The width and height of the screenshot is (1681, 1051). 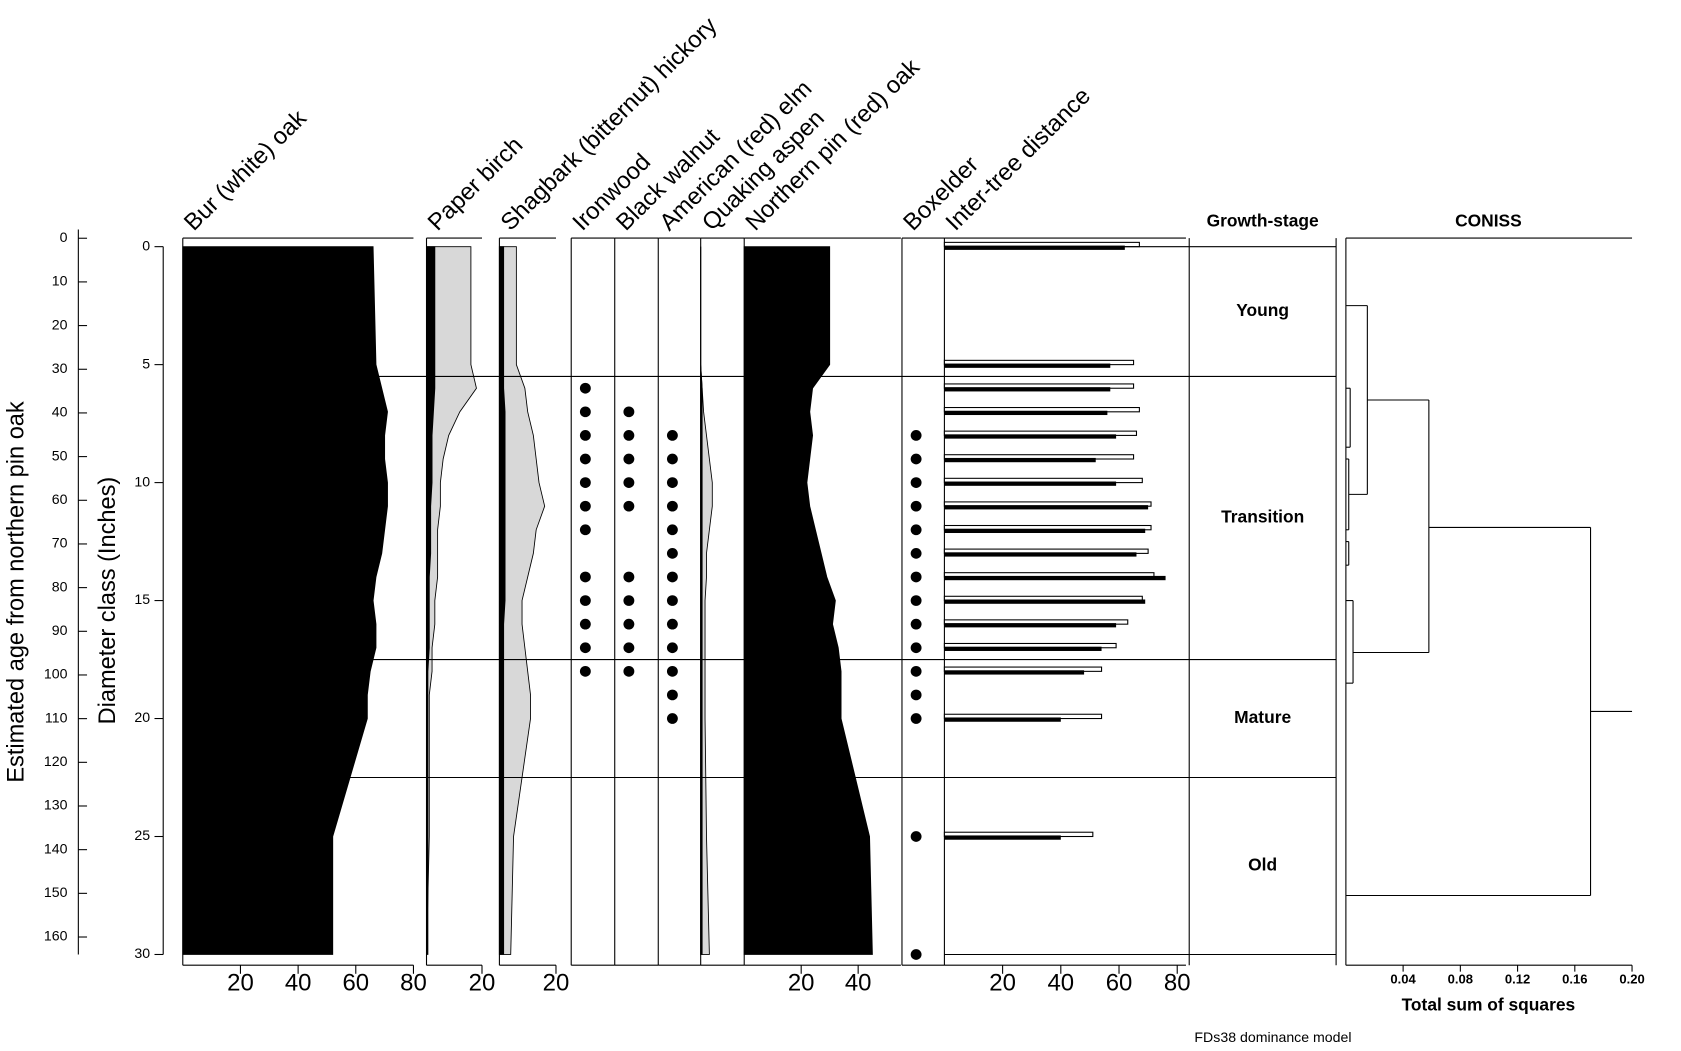 I want to click on age-tick-label: 110, so click(x=56, y=717).